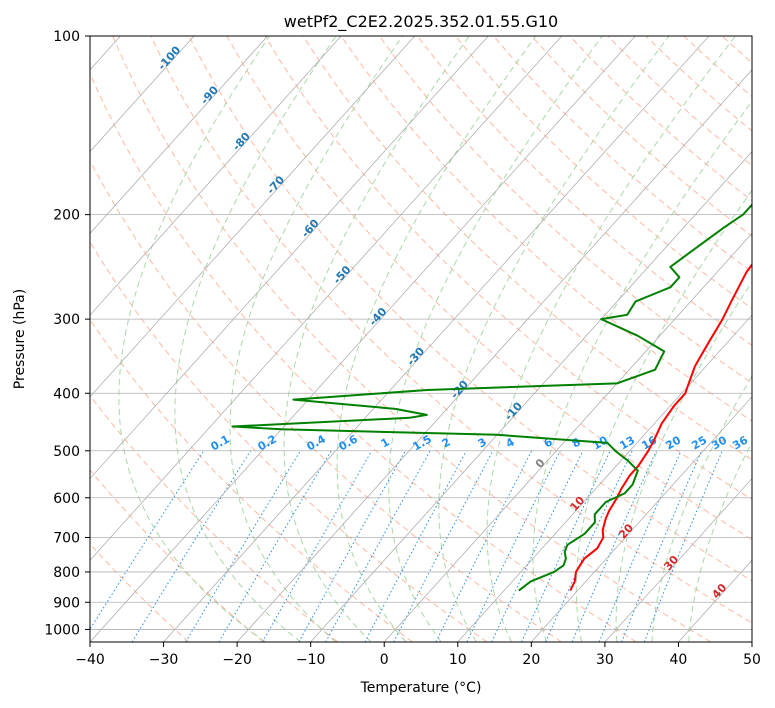  What do you see at coordinates (415, 357) in the screenshot?
I see `isotherm-label: -30` at bounding box center [415, 357].